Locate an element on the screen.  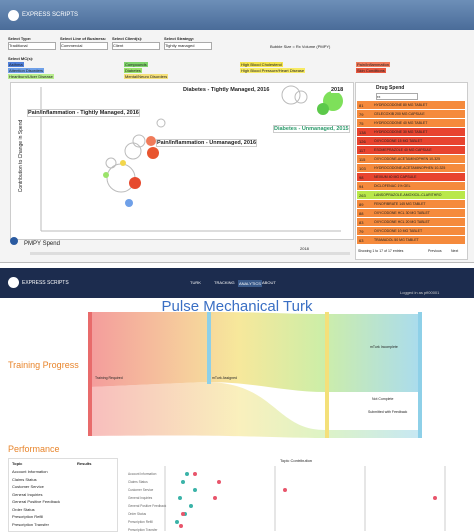
nav-item: ANALYTICS is located at coordinates (250, 283).